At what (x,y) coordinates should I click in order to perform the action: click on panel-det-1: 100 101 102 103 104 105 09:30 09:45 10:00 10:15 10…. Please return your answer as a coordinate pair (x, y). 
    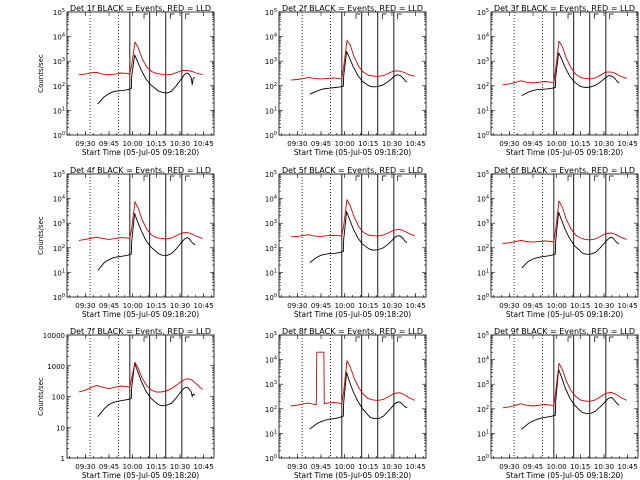
    Looking at the image, I should click on (126, 80).